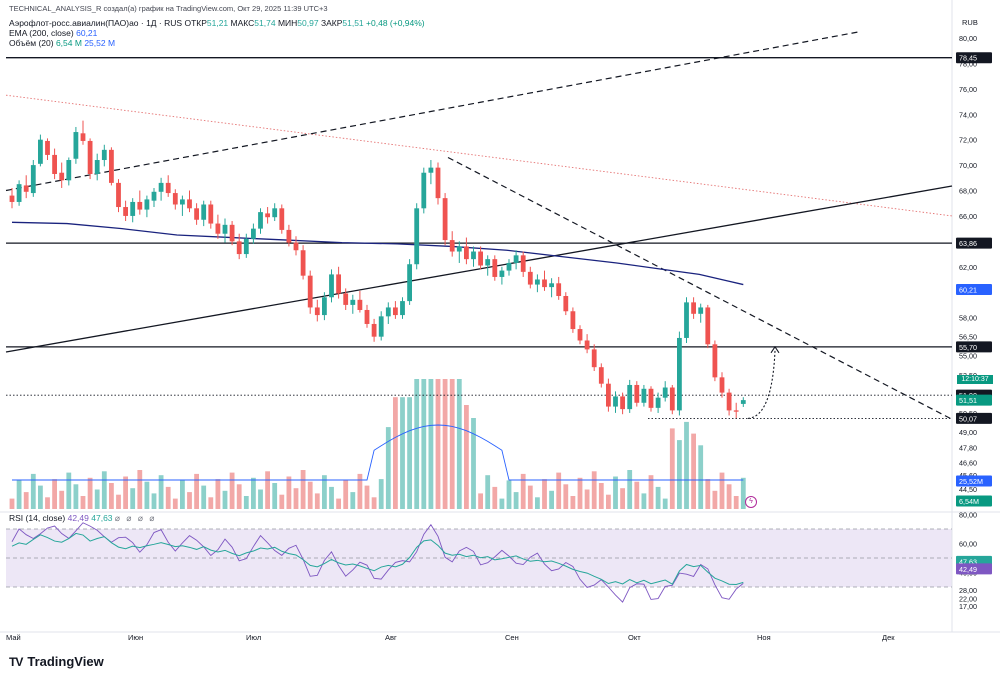  Describe the element at coordinates (968, 544) in the screenshot. I see `rsi-tick-label: 60,00` at that location.